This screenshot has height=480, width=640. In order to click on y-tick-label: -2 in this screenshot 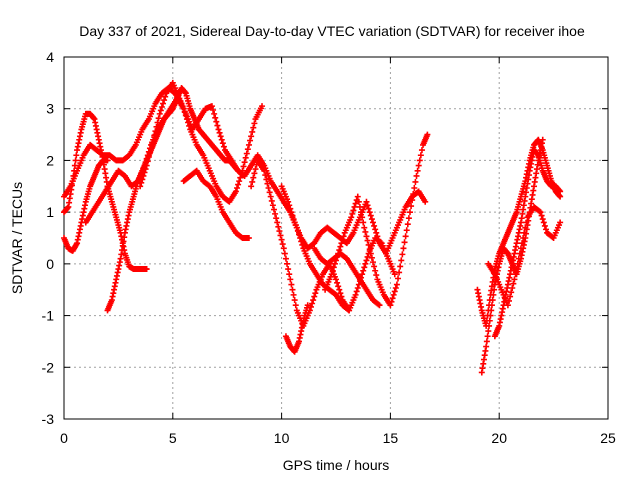, I will do `click(48, 367)`.